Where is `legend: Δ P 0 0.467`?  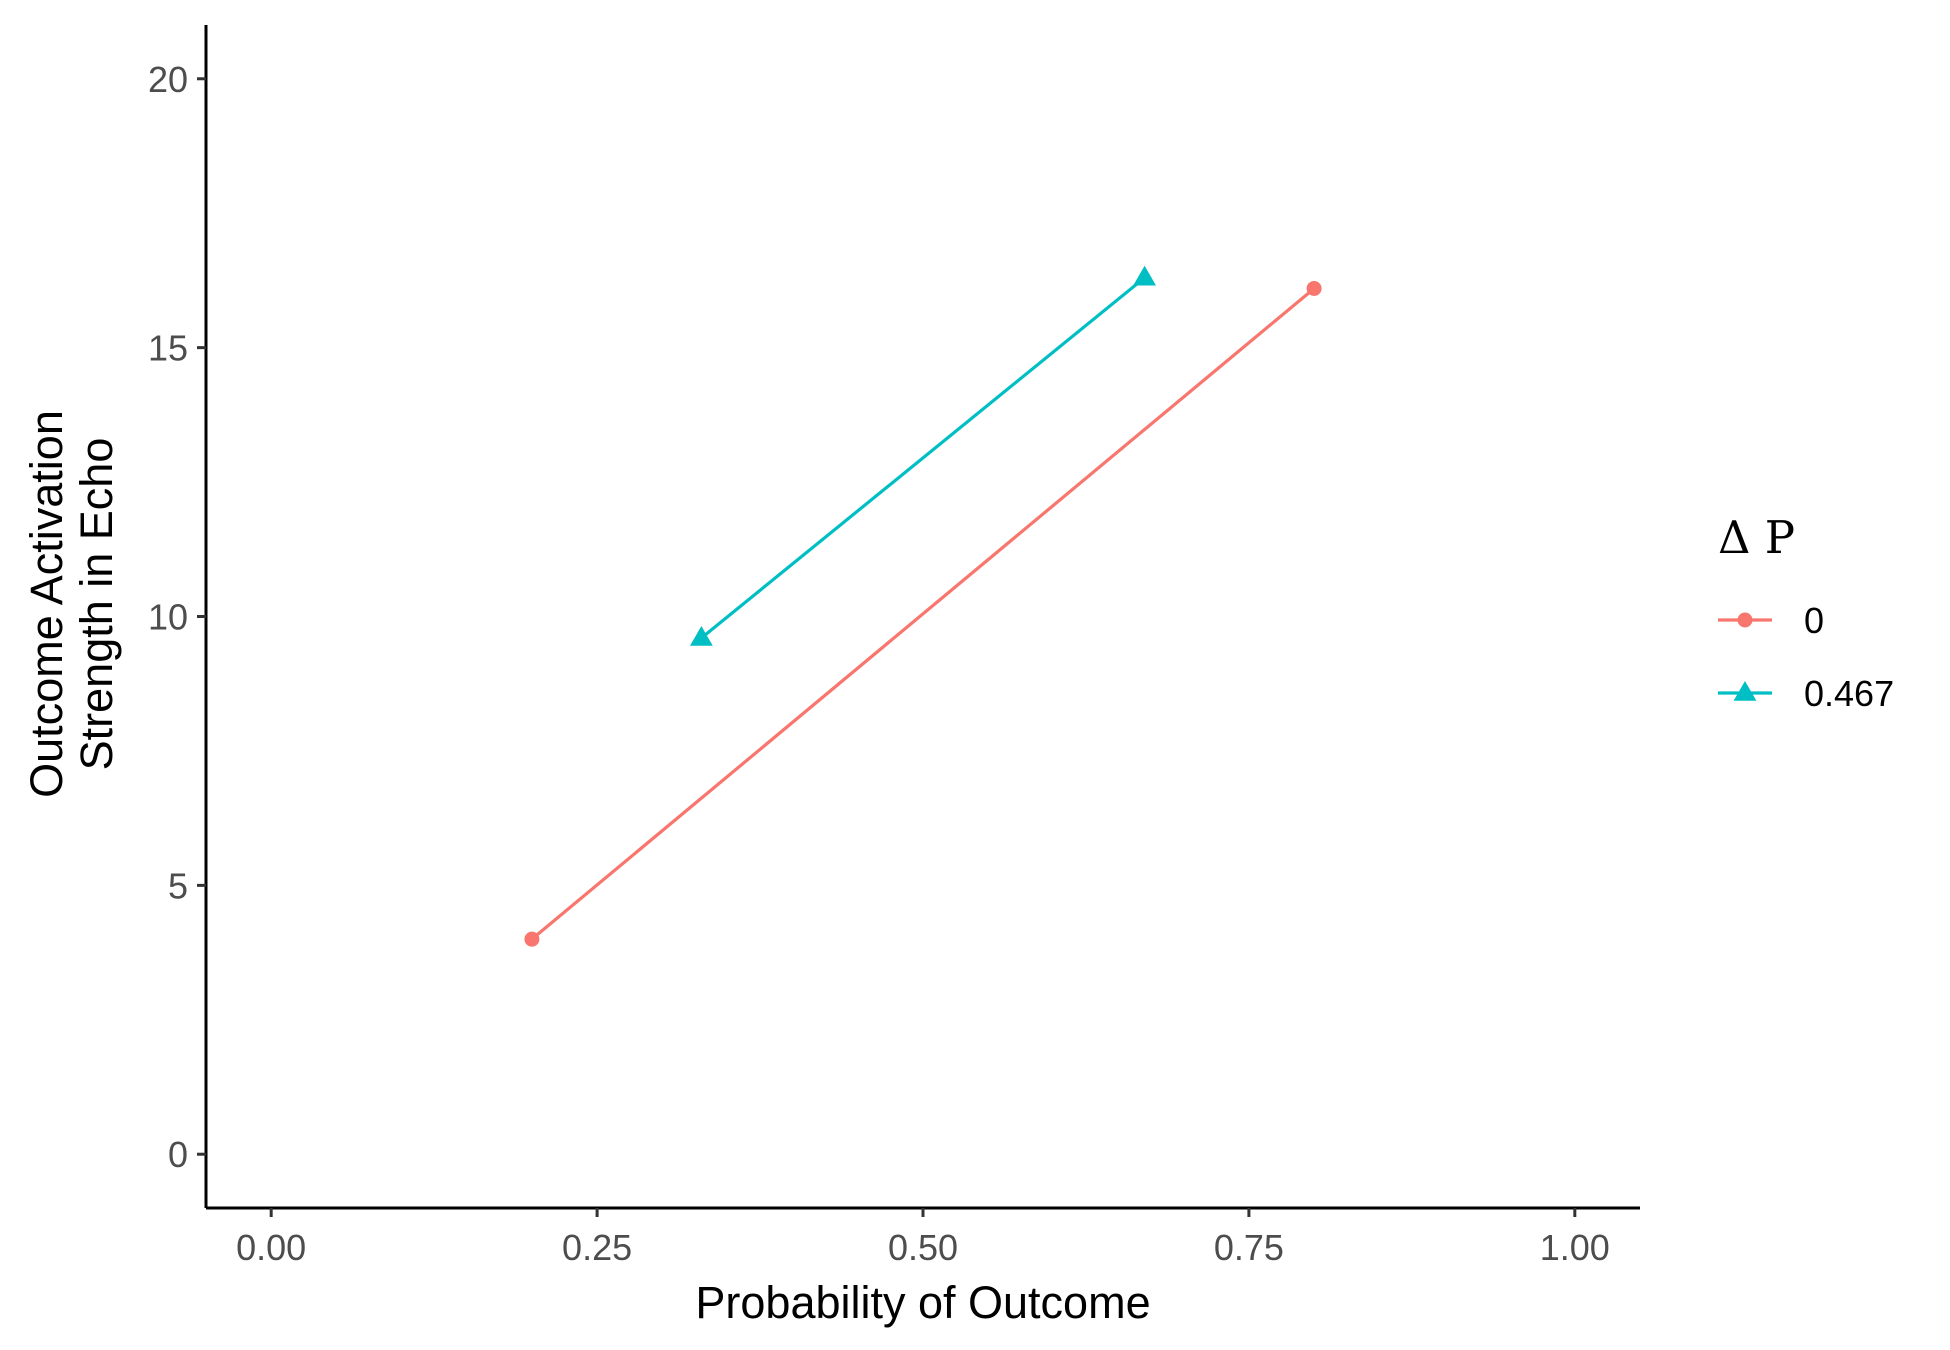 legend: Δ P 0 0.467 is located at coordinates (1806, 612).